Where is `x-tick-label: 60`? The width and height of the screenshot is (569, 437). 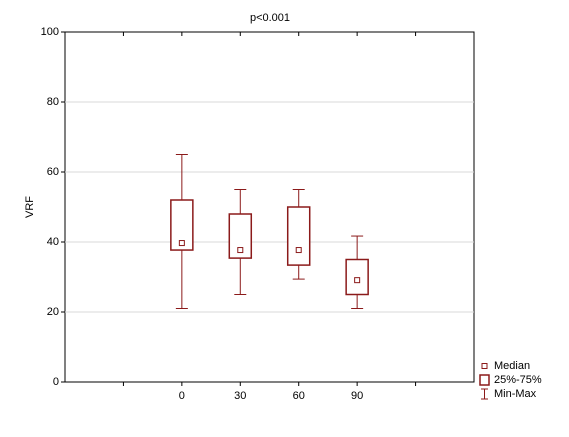
x-tick-label: 60 is located at coordinates (299, 396).